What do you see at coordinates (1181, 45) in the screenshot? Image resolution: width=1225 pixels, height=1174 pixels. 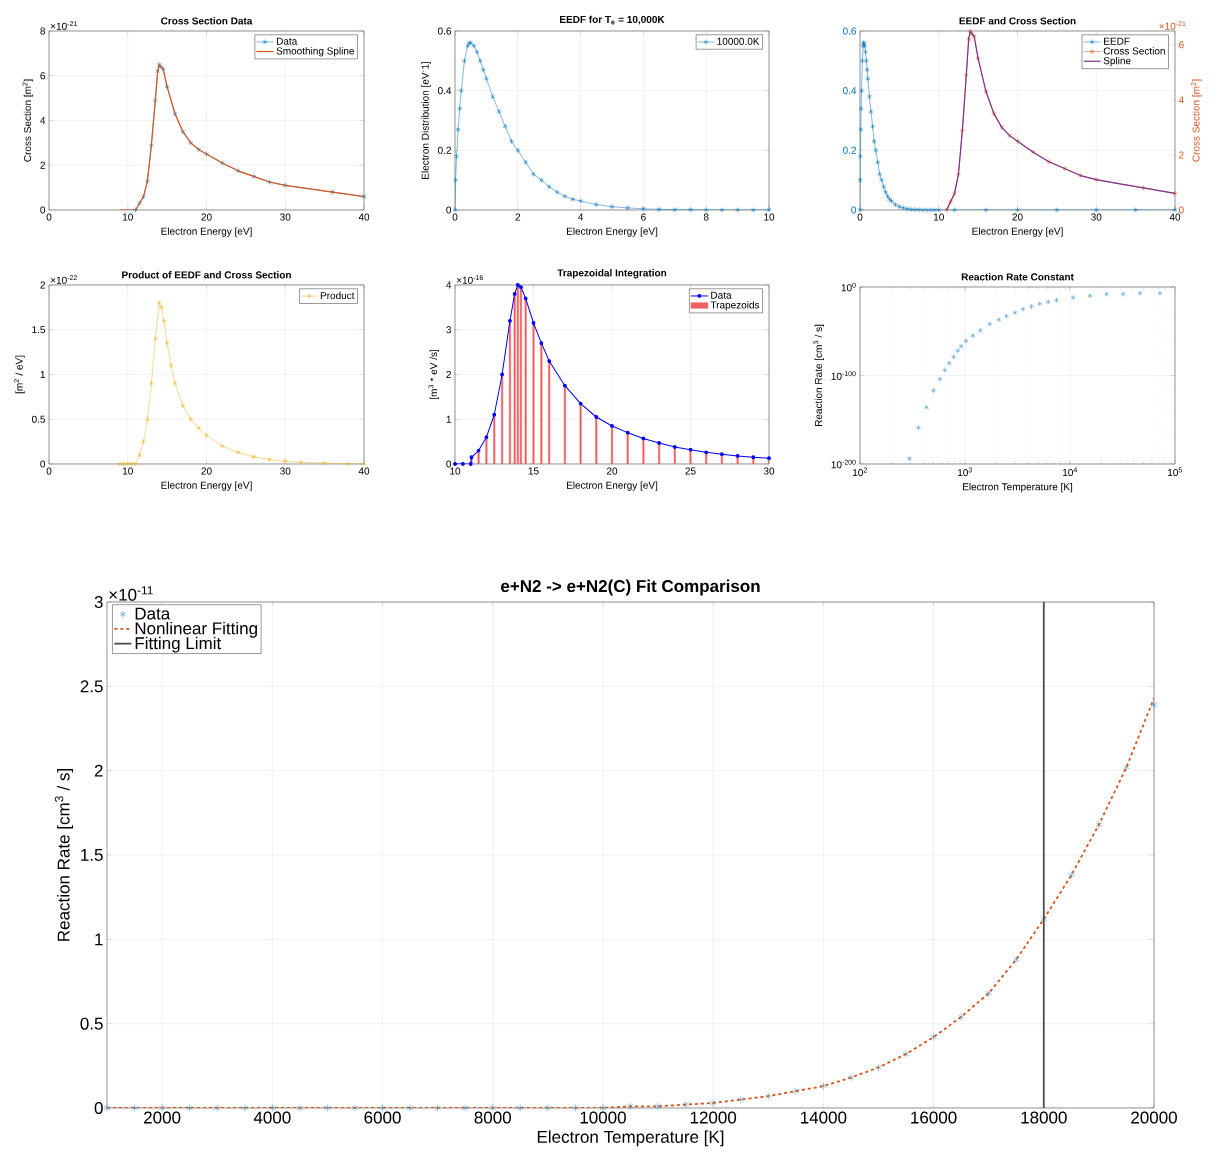 I see `y2-tick-label: 6` at bounding box center [1181, 45].